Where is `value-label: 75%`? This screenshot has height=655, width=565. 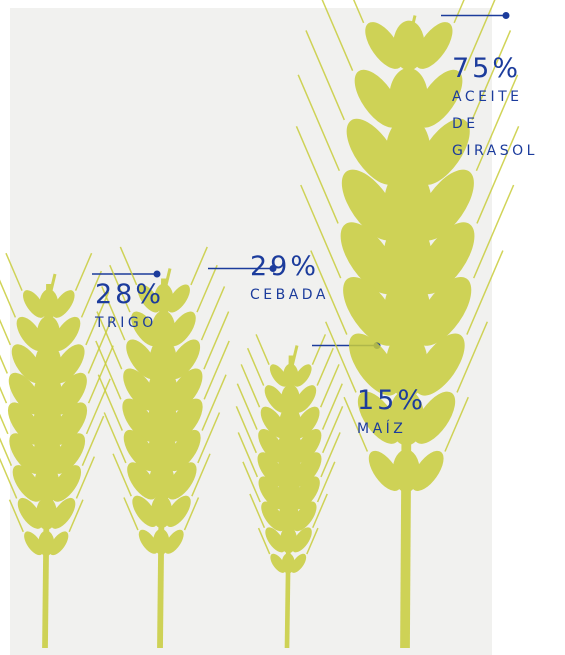 value-label: 75% is located at coordinates (487, 68).